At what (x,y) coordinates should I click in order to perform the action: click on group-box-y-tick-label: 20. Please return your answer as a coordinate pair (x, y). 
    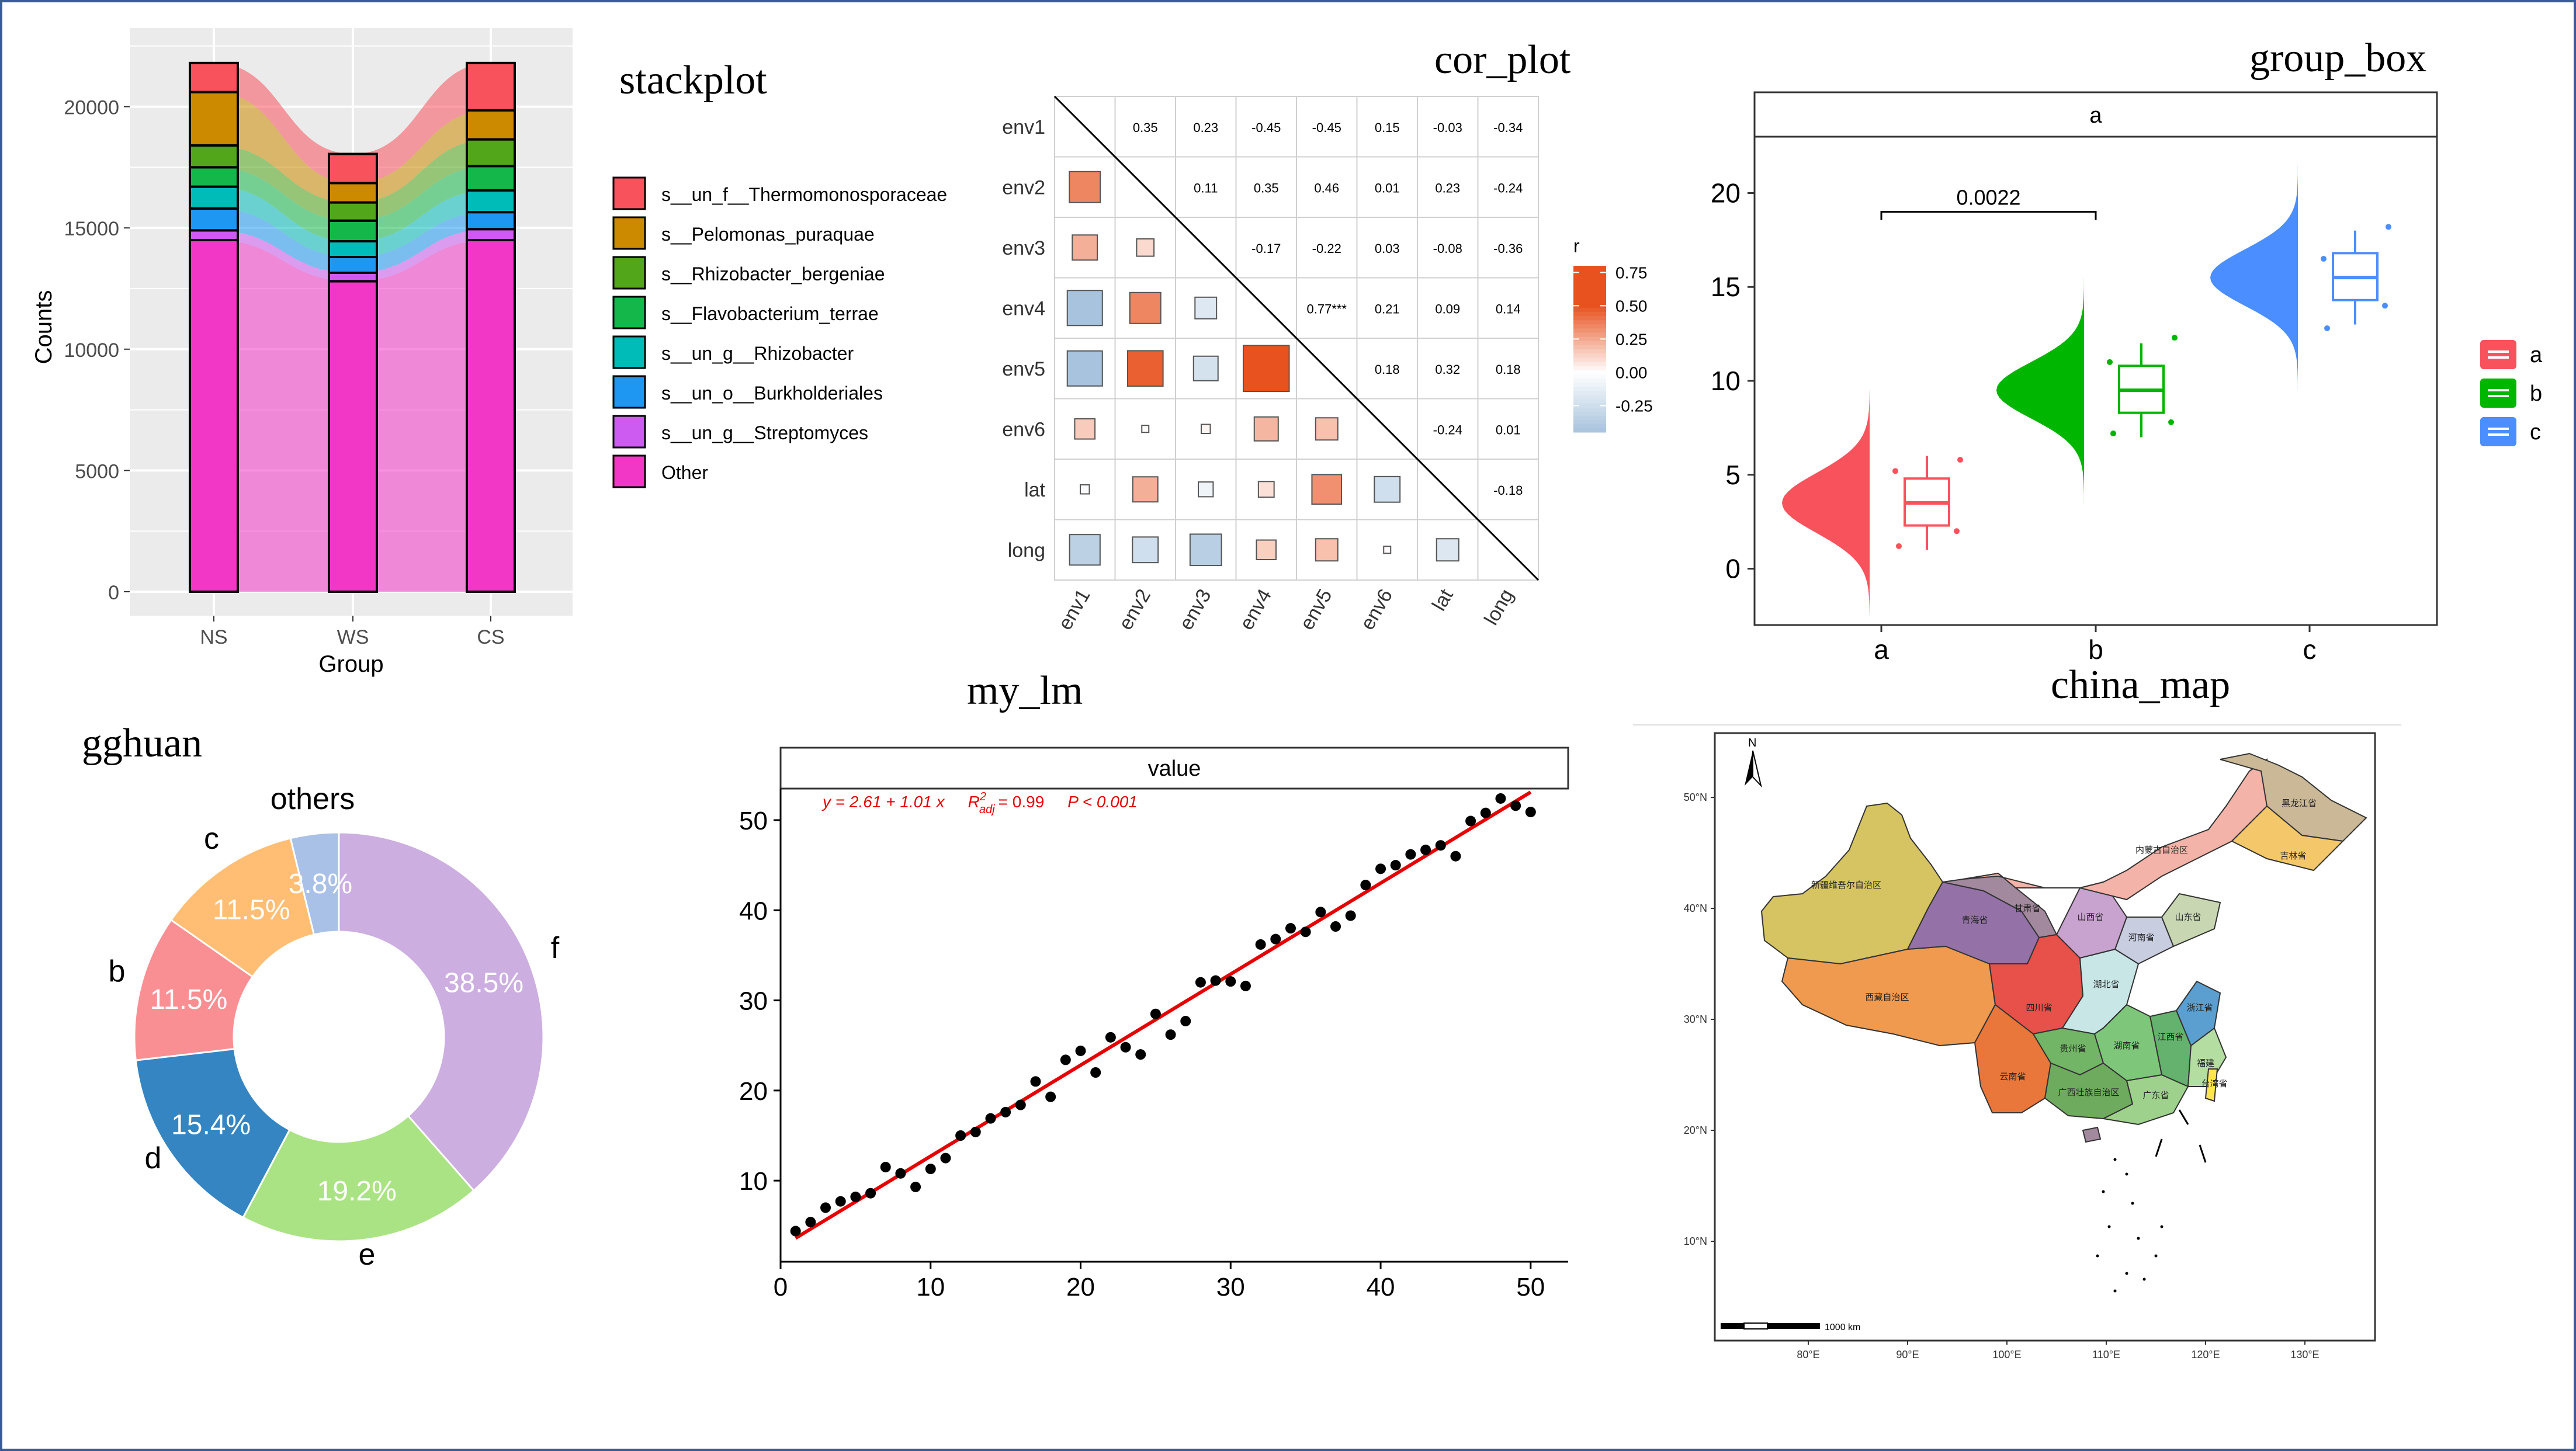
    Looking at the image, I should click on (1726, 193).